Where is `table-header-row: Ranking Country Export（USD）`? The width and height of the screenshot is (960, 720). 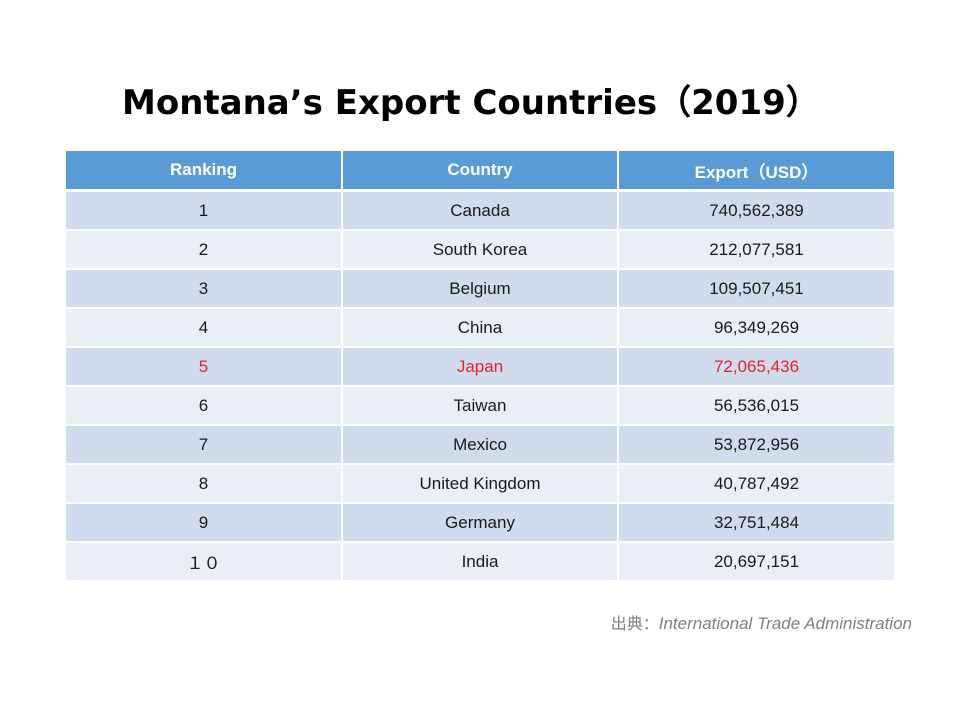 table-header-row: Ranking Country Export（USD） is located at coordinates (480, 171).